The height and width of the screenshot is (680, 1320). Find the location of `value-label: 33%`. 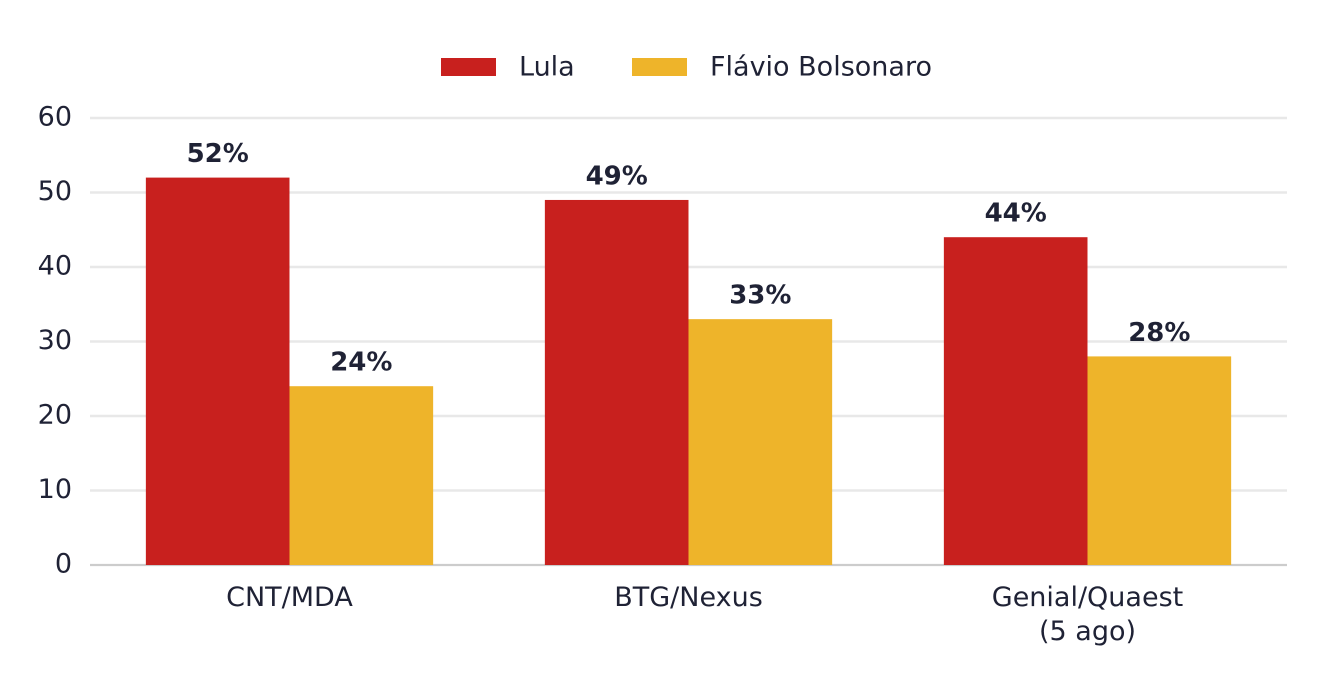

value-label: 33% is located at coordinates (760, 296).